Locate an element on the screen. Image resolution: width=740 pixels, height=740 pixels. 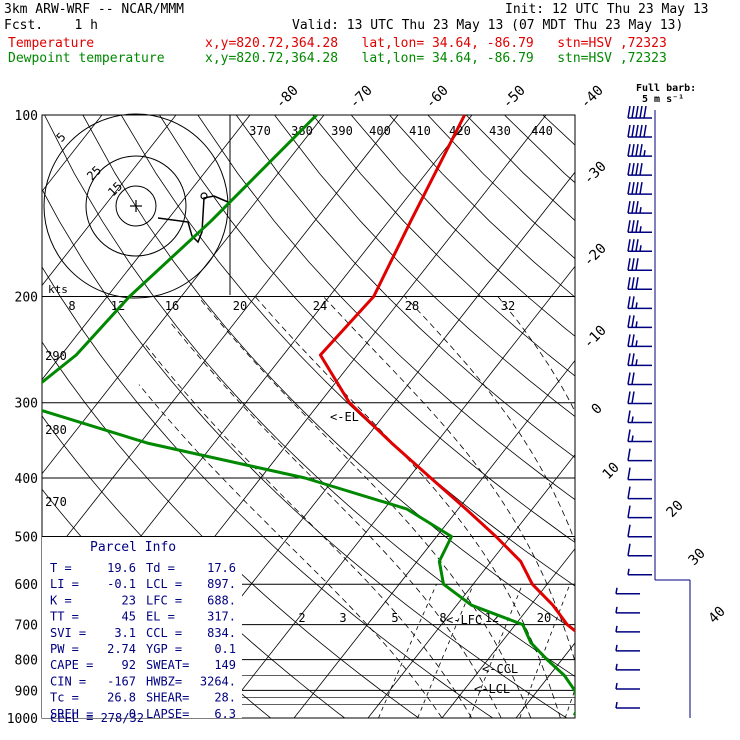
parcel-info-value: 28. is located at coordinates (225, 698).